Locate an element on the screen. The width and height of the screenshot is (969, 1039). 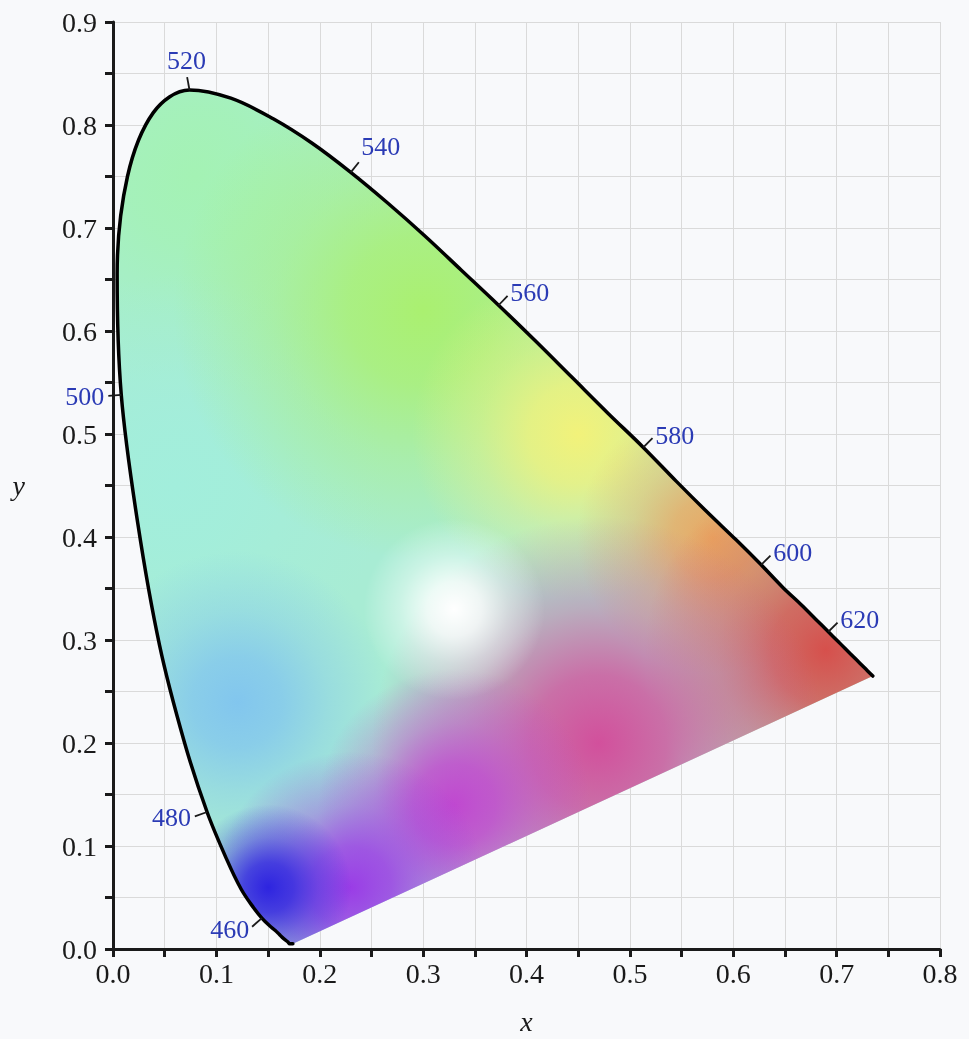
annotation: 620 is located at coordinates (860, 620).